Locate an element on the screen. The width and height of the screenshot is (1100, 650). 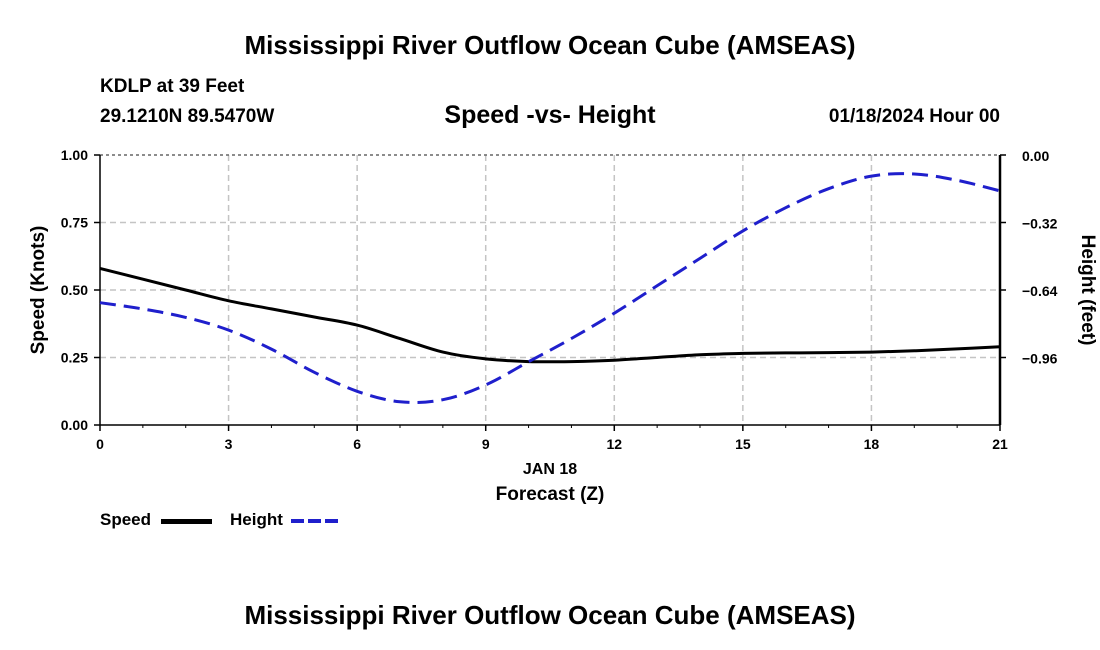
y-left-tick-label: 0.50 is located at coordinates (74, 290).